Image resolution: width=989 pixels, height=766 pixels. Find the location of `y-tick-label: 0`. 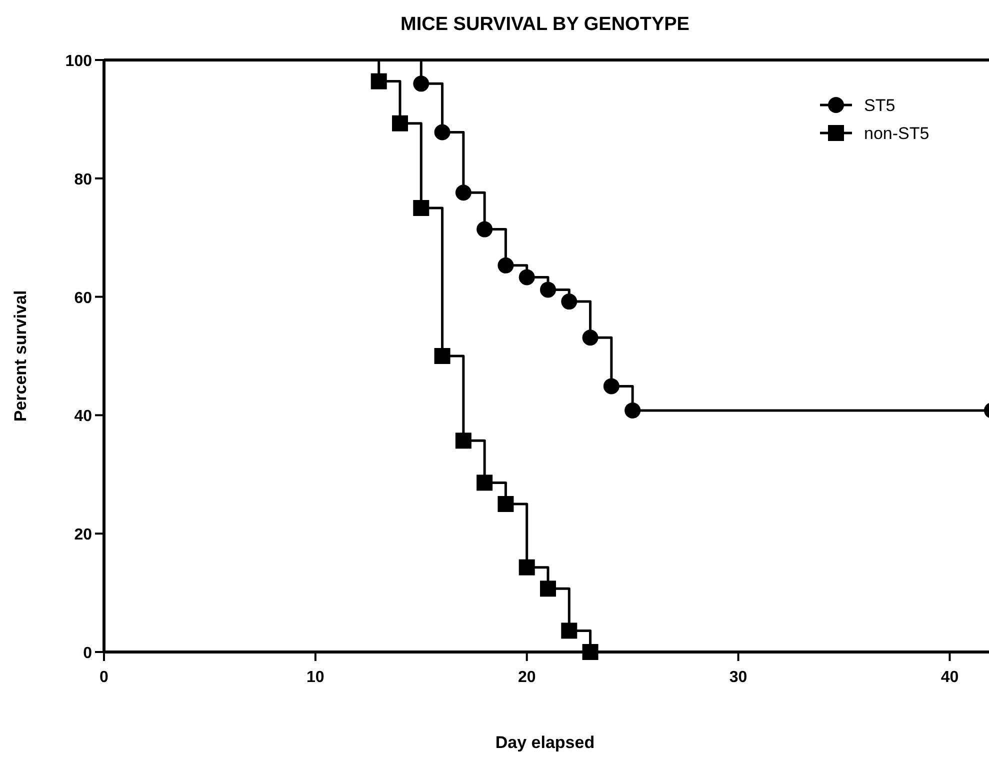

y-tick-label: 0 is located at coordinates (87, 653).